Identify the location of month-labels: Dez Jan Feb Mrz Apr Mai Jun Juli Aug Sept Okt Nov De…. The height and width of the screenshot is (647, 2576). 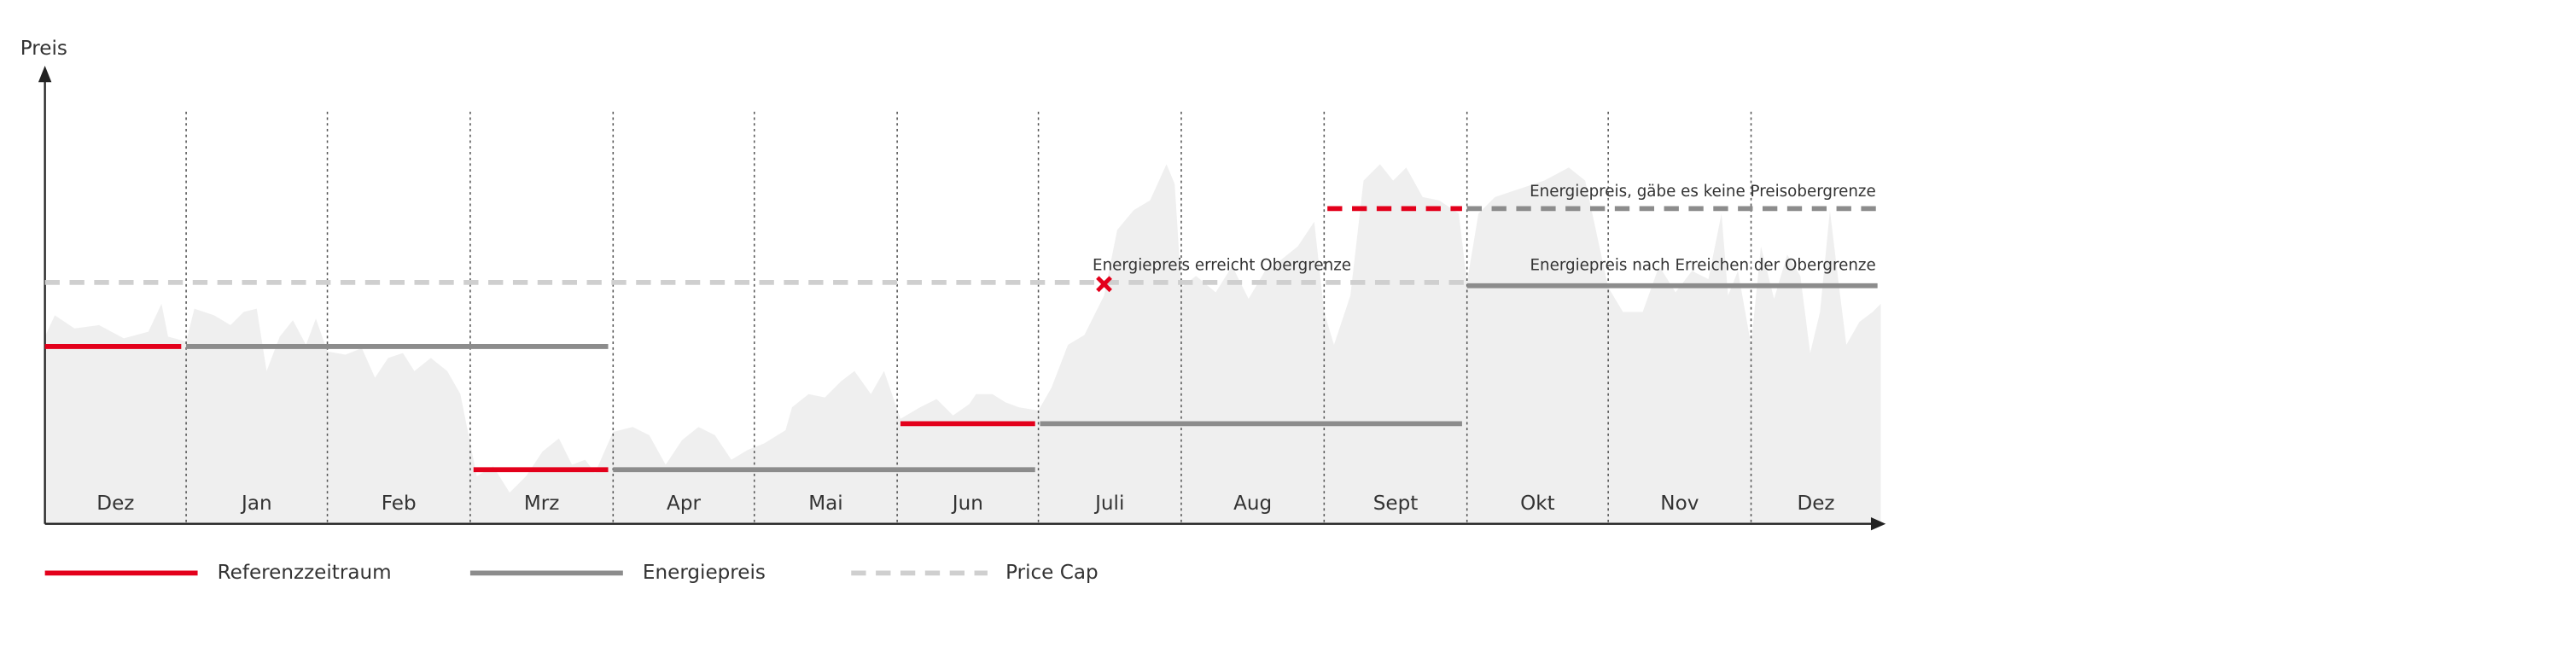
(965, 504).